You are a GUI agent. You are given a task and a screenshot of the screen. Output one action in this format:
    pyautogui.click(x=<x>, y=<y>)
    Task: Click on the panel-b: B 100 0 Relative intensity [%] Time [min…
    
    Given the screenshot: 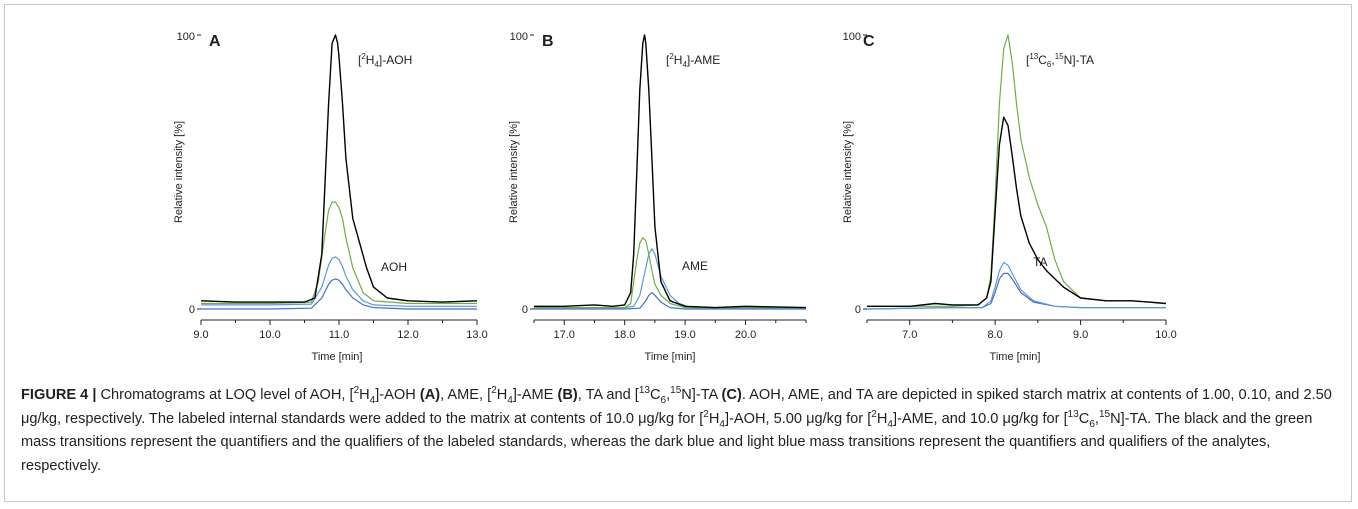 What is the action you would take?
    pyautogui.click(x=657, y=197)
    